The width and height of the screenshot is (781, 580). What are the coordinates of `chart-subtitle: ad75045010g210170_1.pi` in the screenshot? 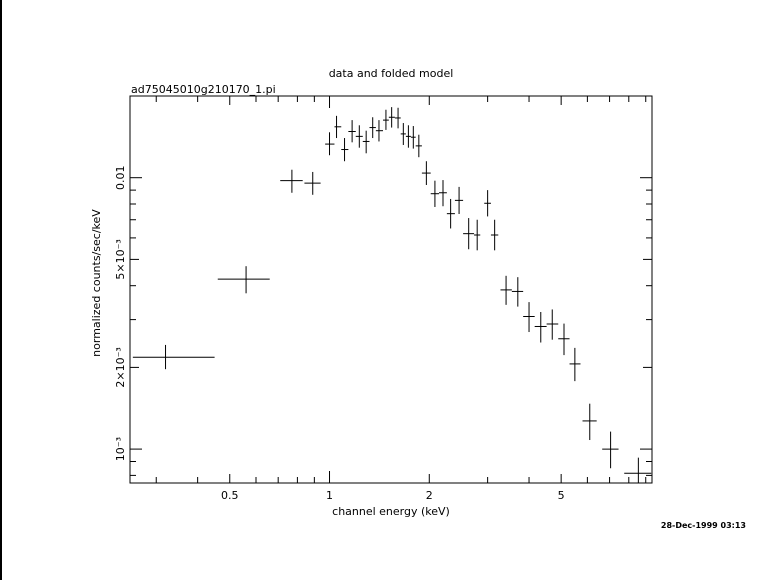 It's located at (203, 89).